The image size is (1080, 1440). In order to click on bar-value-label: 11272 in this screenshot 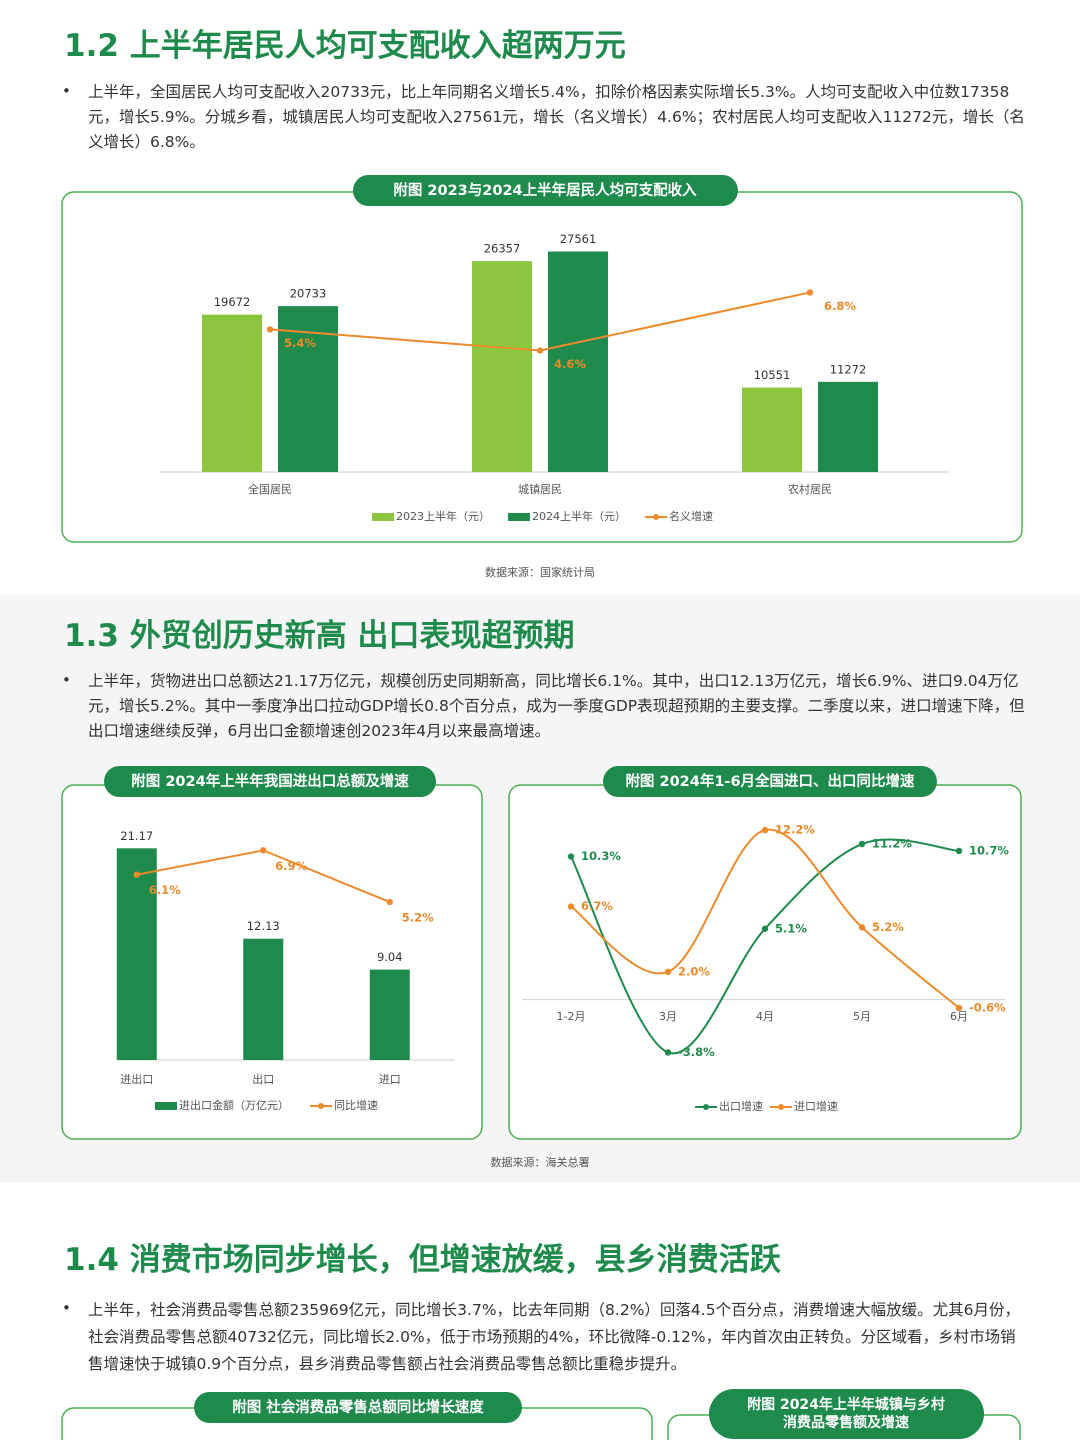, I will do `click(848, 369)`.